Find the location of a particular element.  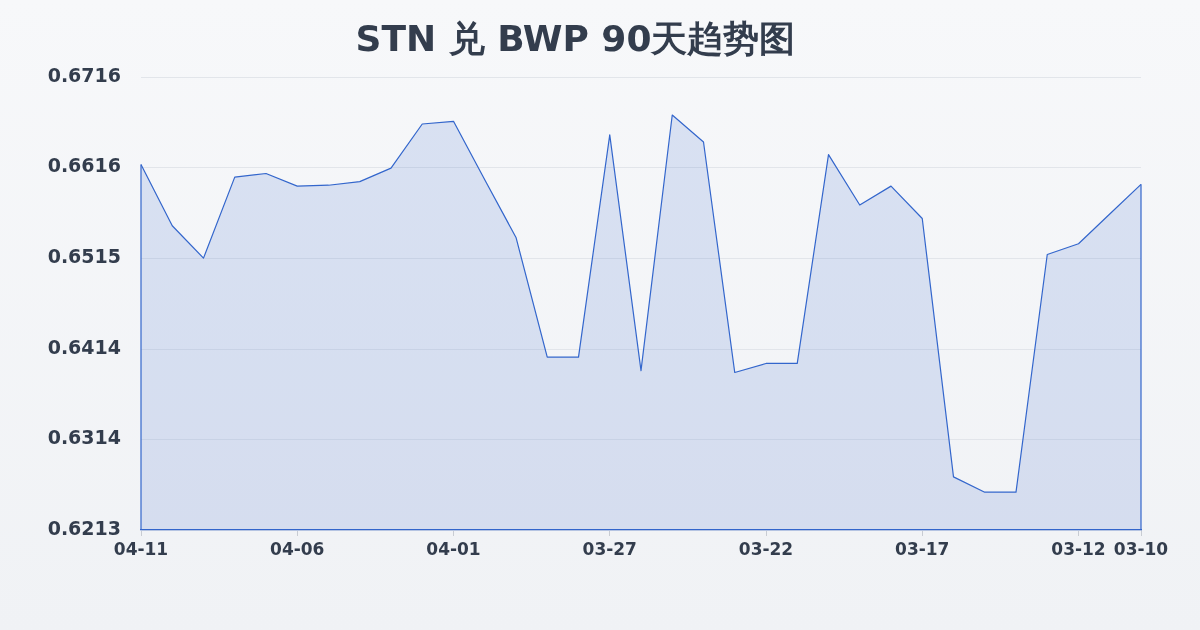

x-tick-label: 03-27 is located at coordinates (609, 548).